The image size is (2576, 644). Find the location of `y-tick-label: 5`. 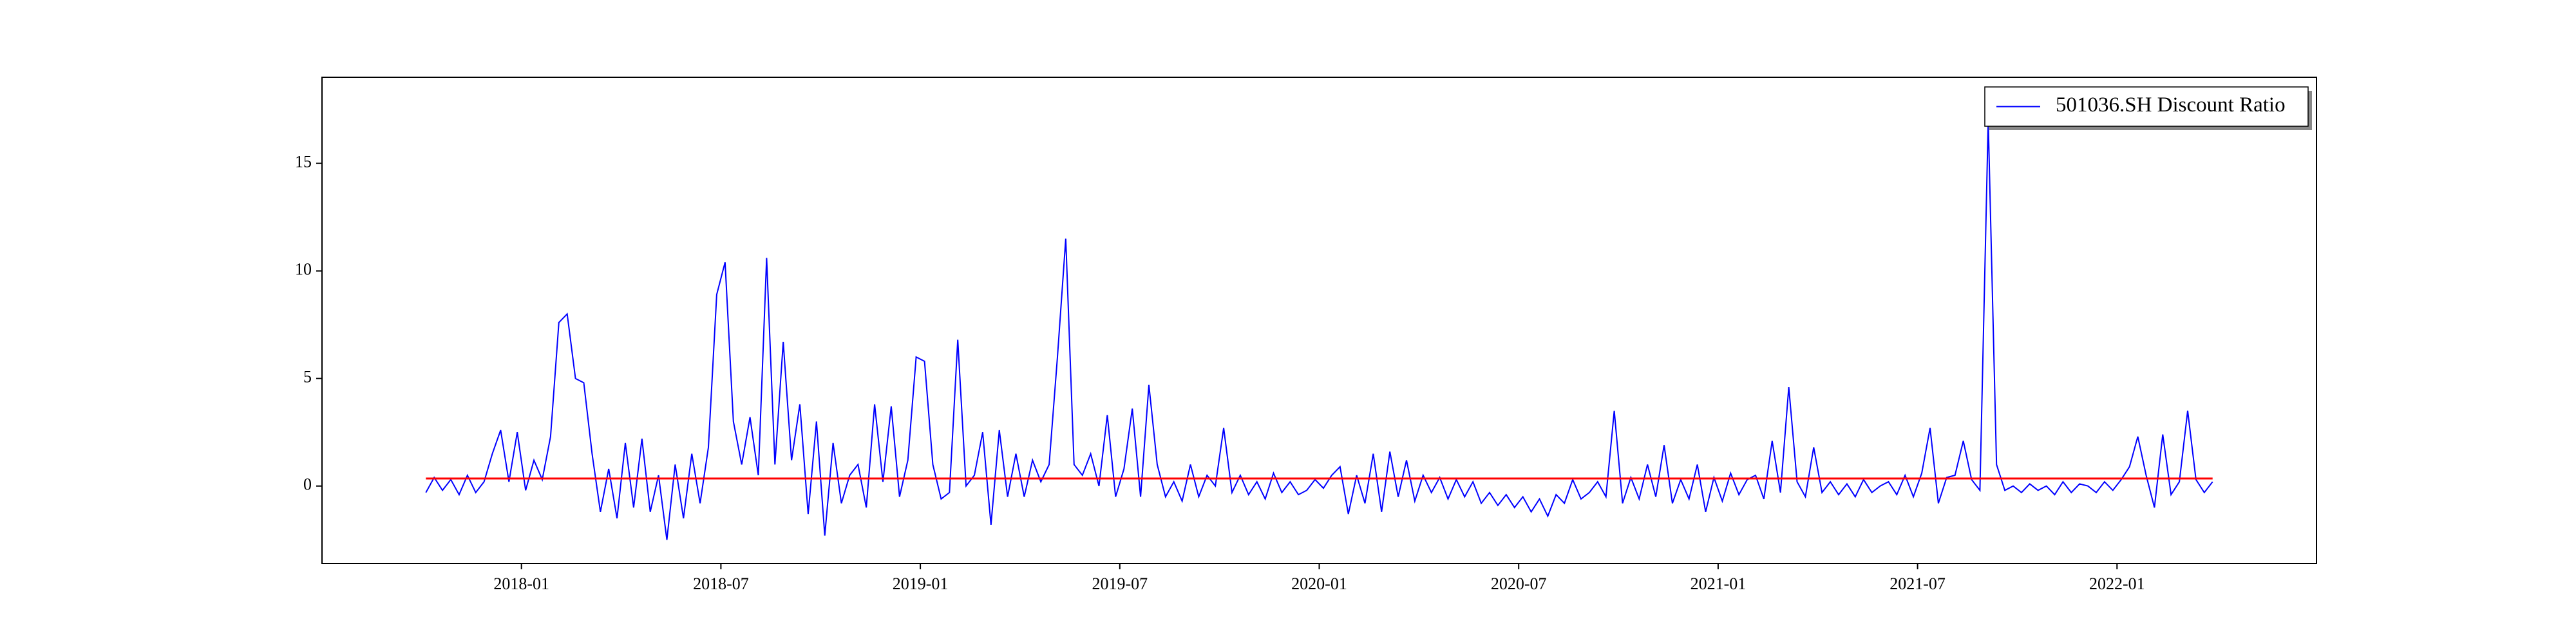

y-tick-label: 5 is located at coordinates (307, 377).